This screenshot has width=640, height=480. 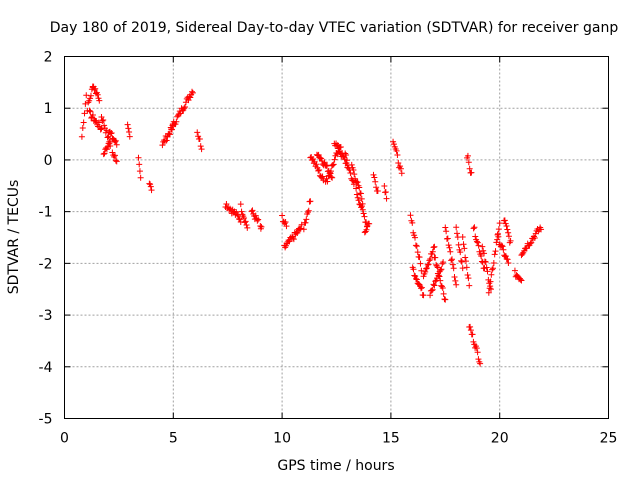 What do you see at coordinates (64, 439) in the screenshot?
I see `x-tick-label: 0` at bounding box center [64, 439].